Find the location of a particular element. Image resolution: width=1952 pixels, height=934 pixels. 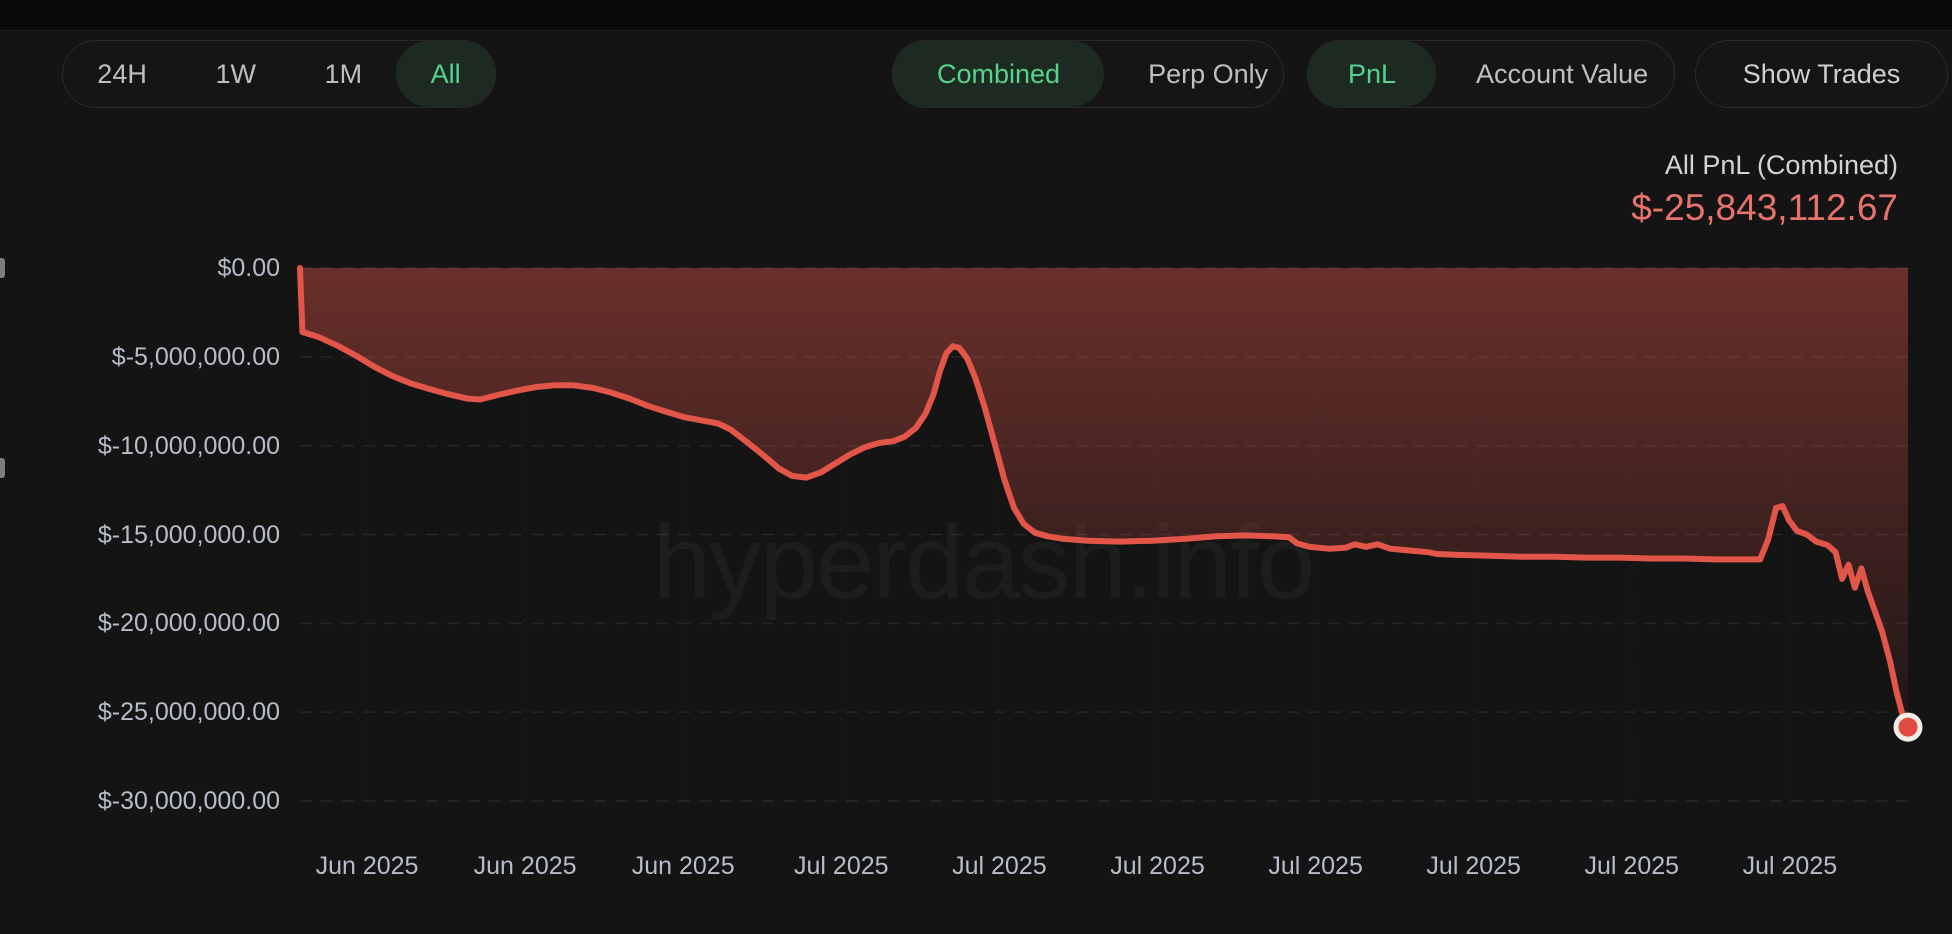

top-strip is located at coordinates (976, 15).